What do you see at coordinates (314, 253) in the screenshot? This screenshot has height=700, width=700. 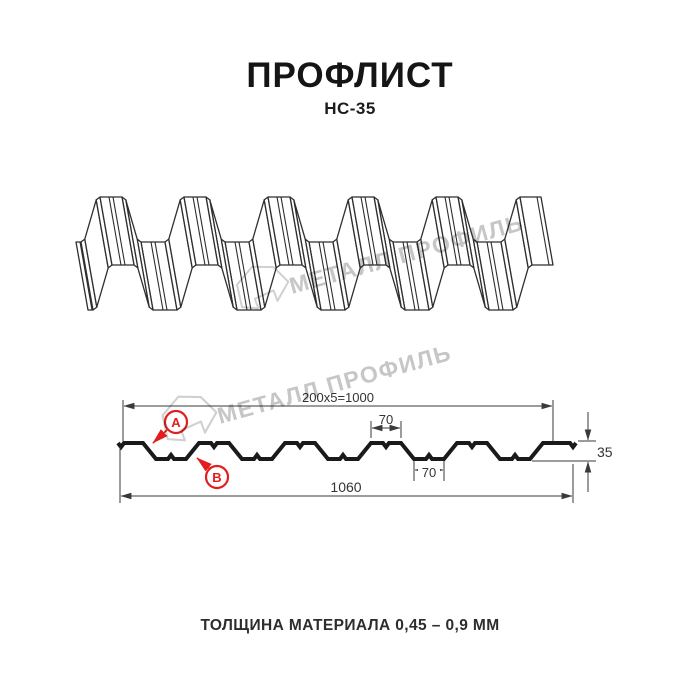 I see `profile-3d-drawing` at bounding box center [314, 253].